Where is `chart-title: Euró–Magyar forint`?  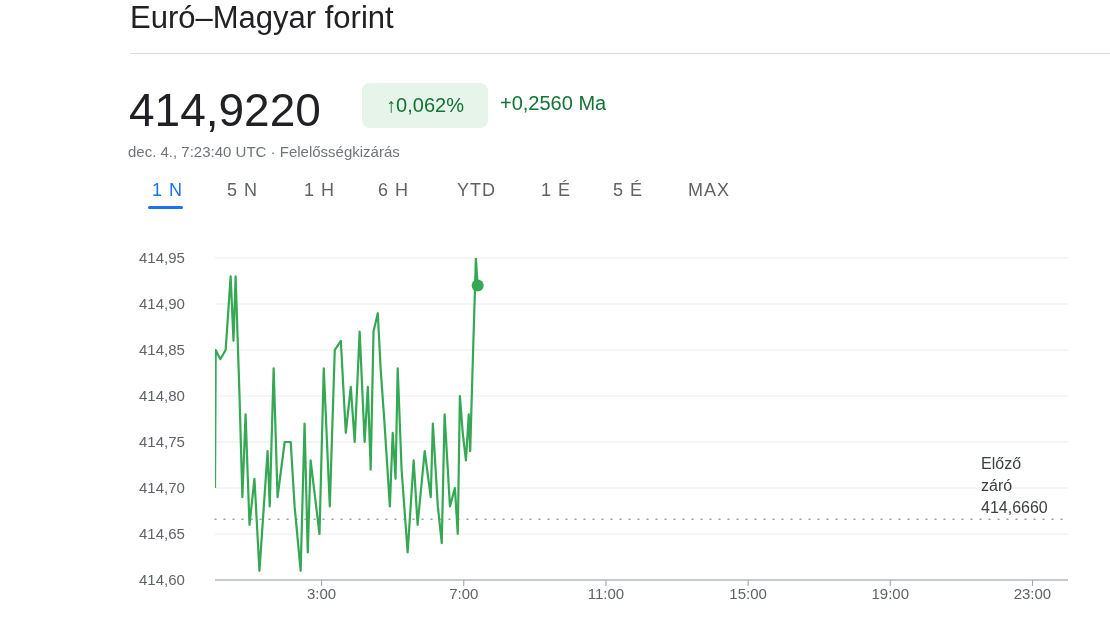
chart-title: Euró–Magyar forint is located at coordinates (262, 18).